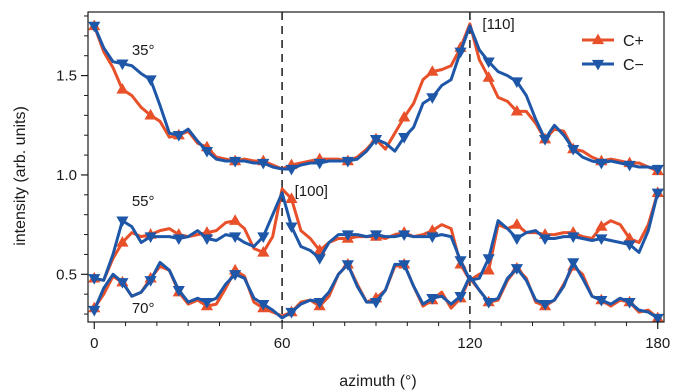  Describe the element at coordinates (143, 50) in the screenshot. I see `annotation-label: 35°` at that location.